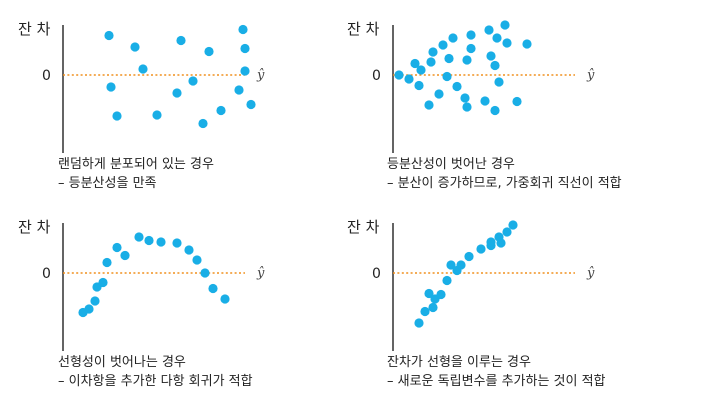  What do you see at coordinates (451, 164) in the screenshot?
I see `caption-title: 등분산성이 벗어난 경우` at bounding box center [451, 164].